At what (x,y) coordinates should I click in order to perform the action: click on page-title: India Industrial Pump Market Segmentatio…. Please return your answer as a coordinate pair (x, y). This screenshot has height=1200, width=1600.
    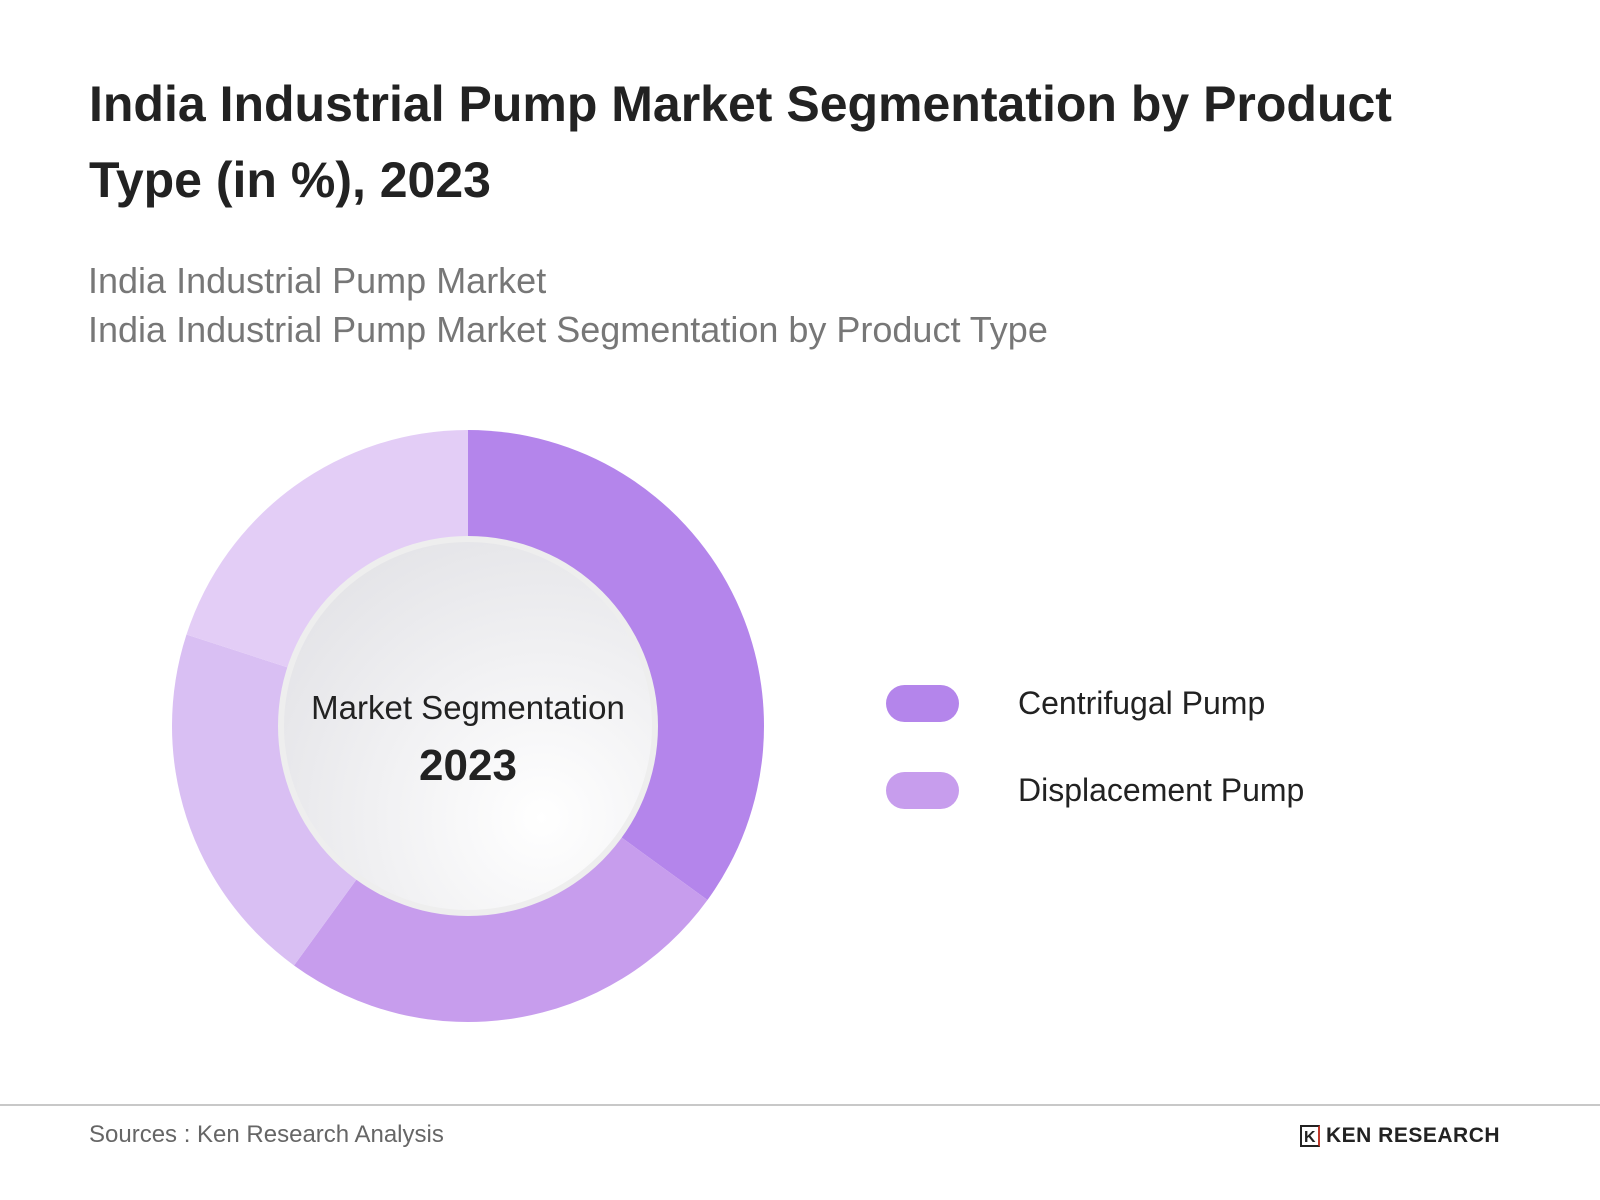
    Looking at the image, I should click on (740, 142).